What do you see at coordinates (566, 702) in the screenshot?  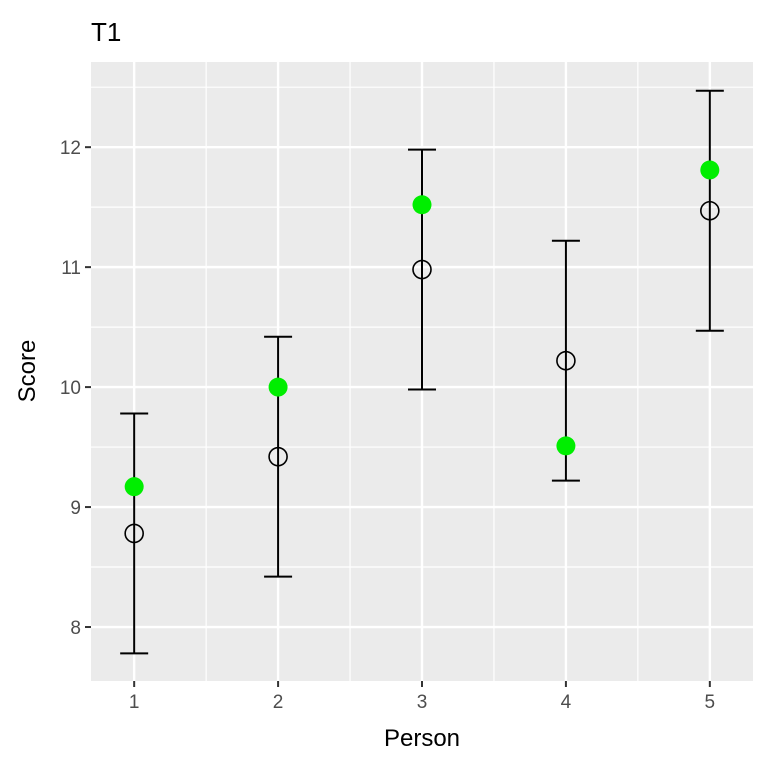 I see `x-tick-label: 4` at bounding box center [566, 702].